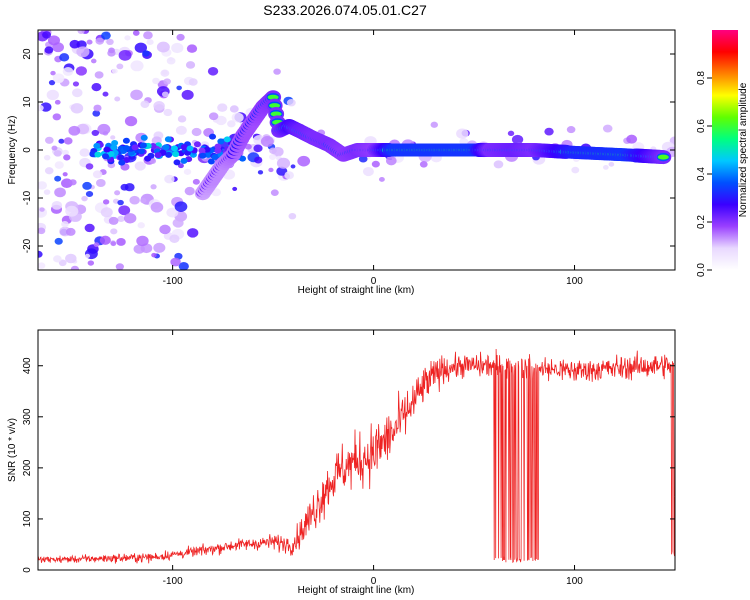 The width and height of the screenshot is (750, 600). What do you see at coordinates (374, 281) in the screenshot?
I see `spectrogram-x-tick-label: 0` at bounding box center [374, 281].